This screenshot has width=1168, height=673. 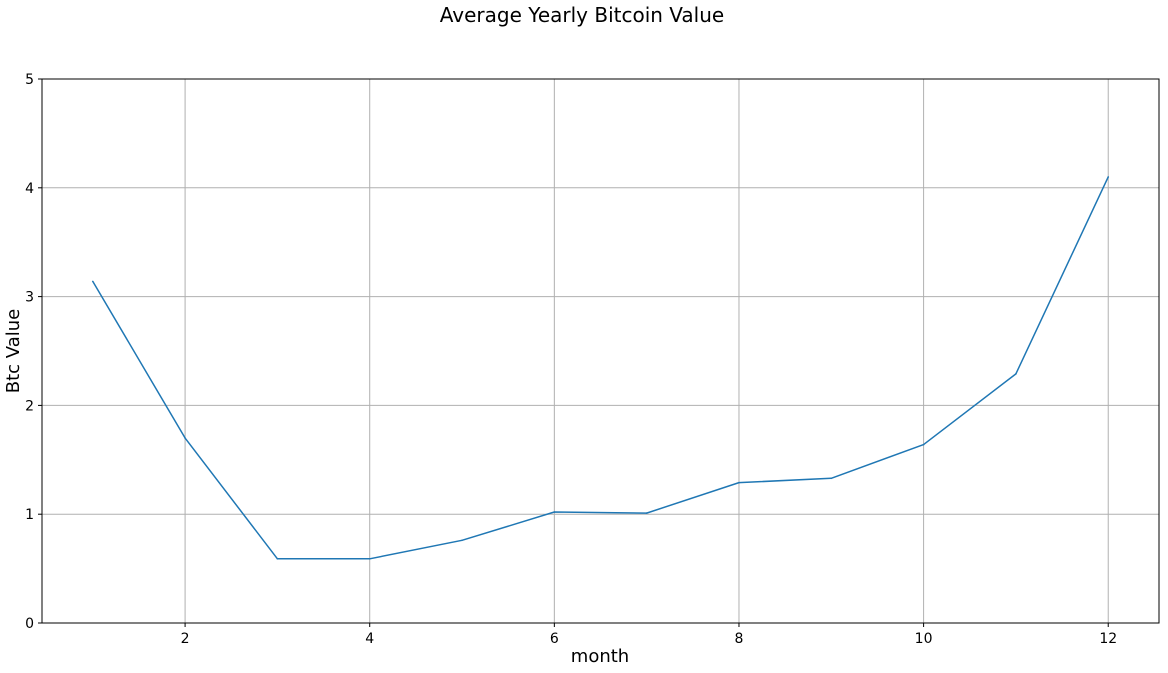 I want to click on x-tick-label: 4, so click(x=369, y=639).